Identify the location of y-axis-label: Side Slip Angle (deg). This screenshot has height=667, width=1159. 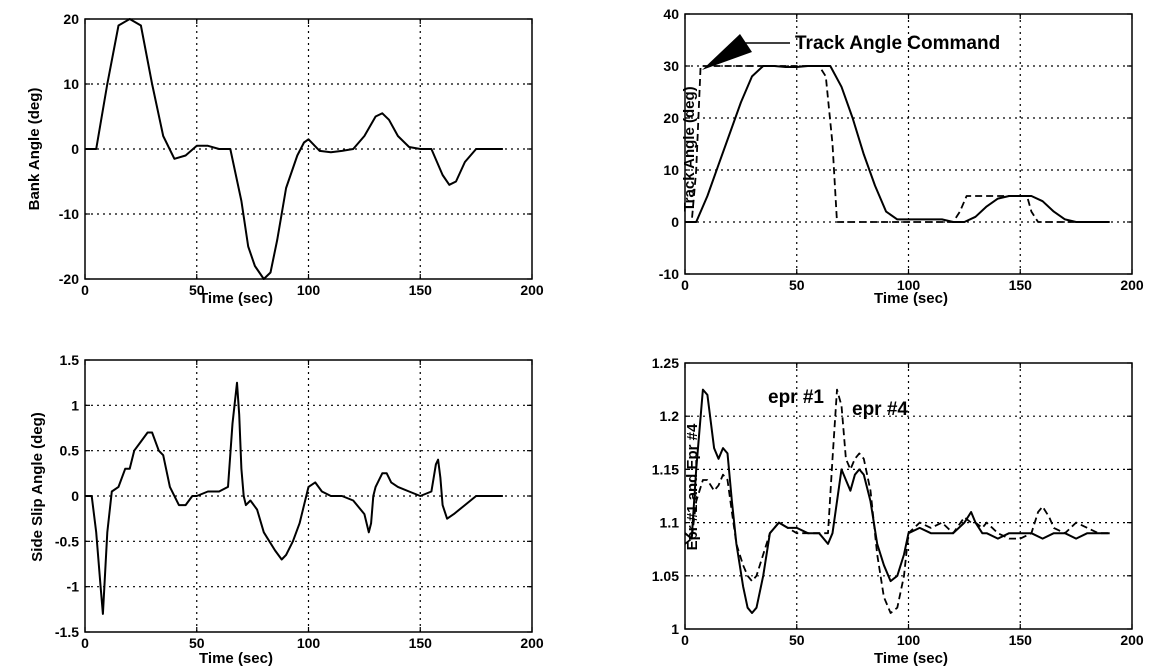
(37, 486).